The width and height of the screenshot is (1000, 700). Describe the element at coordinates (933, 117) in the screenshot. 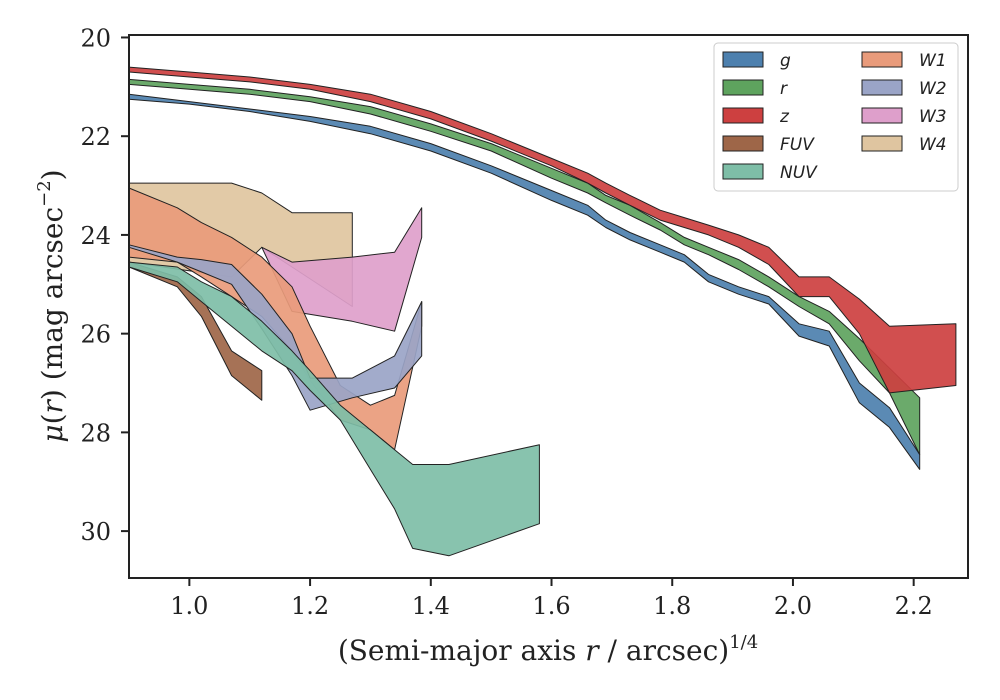

I see `legend-label-w3: W3` at that location.